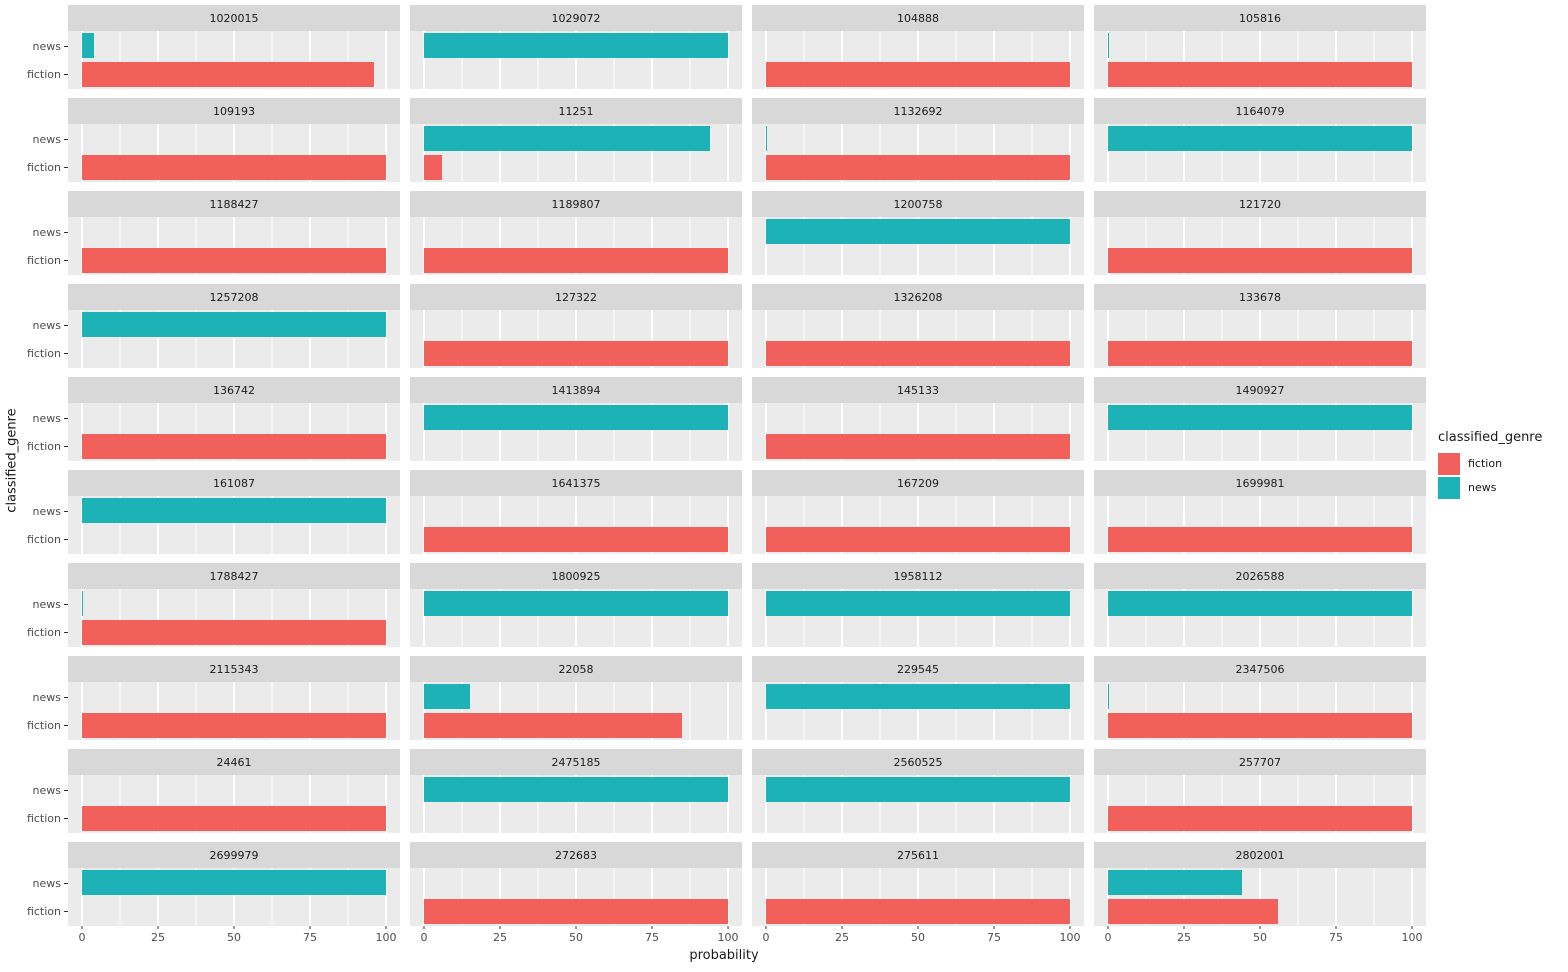 Image resolution: width=1568 pixels, height=972 pixels. What do you see at coordinates (576, 791) in the screenshot?
I see `facet-2475185: 2475185` at bounding box center [576, 791].